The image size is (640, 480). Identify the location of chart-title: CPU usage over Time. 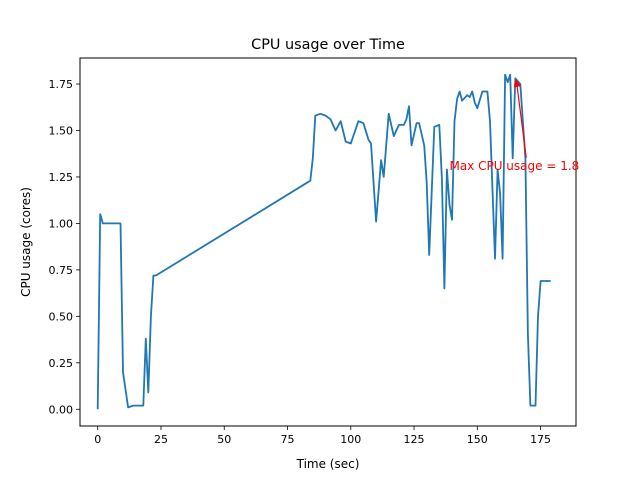
(328, 45).